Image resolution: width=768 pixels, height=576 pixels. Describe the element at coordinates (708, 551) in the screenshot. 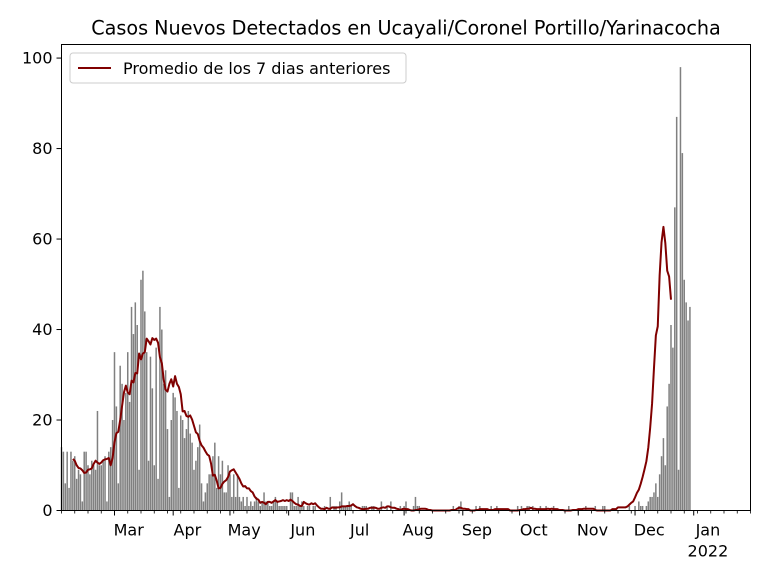

I see `x-tick-sublabel: 2022` at that location.